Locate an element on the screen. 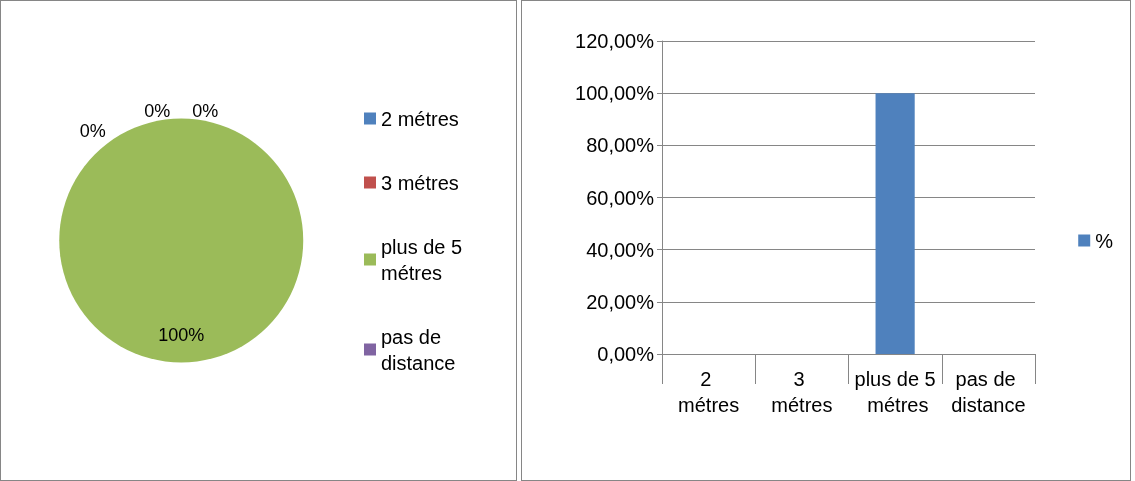 This screenshot has height=481, width=1135. legend-label: pas de distance is located at coordinates (418, 349).